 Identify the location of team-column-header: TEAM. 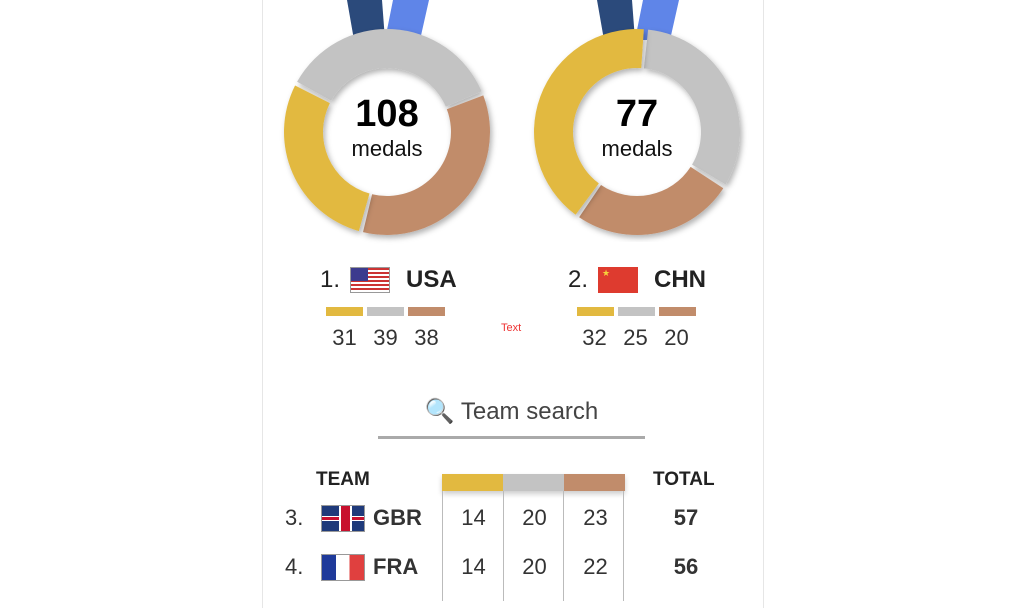
(343, 479).